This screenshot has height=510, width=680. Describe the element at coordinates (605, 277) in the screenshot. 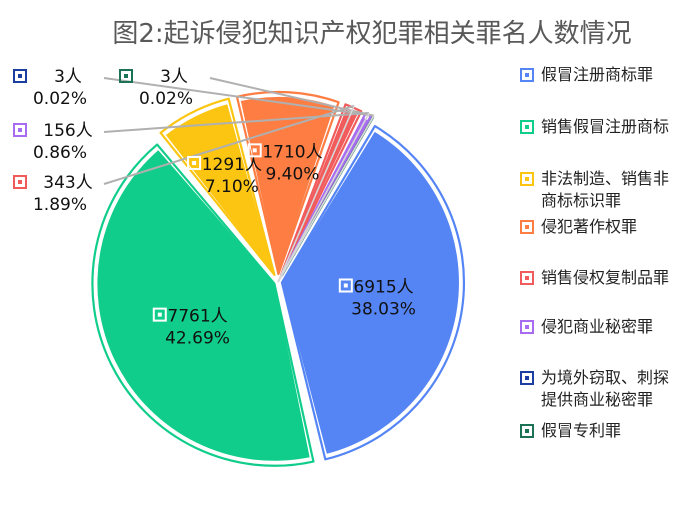

I see `legend-label: 销售侵权复制品罪` at that location.